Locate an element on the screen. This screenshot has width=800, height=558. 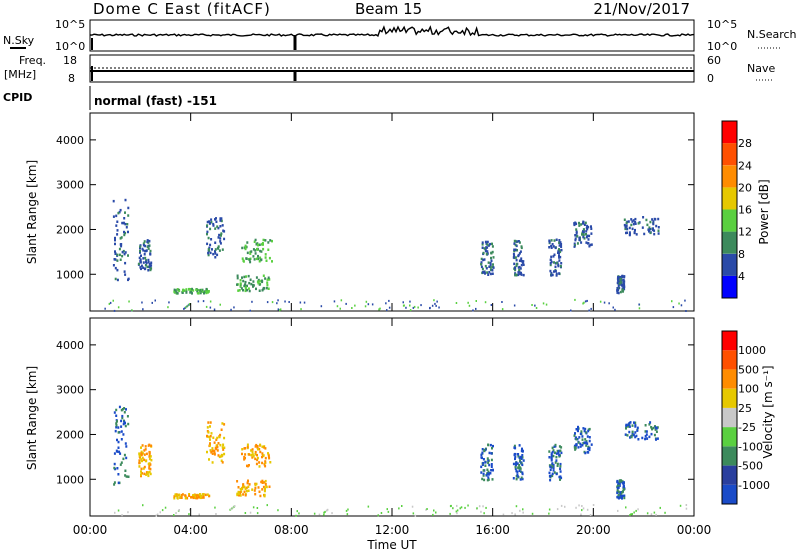
y-tick-label: 2000 is located at coordinates (70, 434).